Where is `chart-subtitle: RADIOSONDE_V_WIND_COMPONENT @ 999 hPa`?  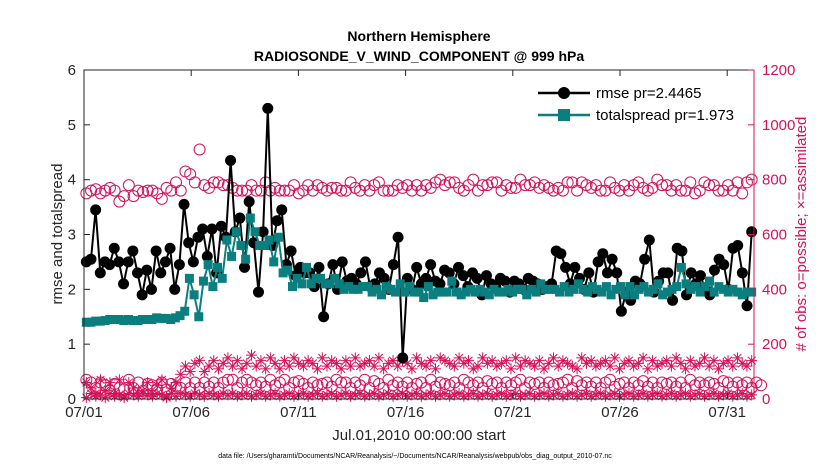
chart-subtitle: RADIOSONDE_V_WIND_COMPONENT @ 999 hPa is located at coordinates (419, 56).